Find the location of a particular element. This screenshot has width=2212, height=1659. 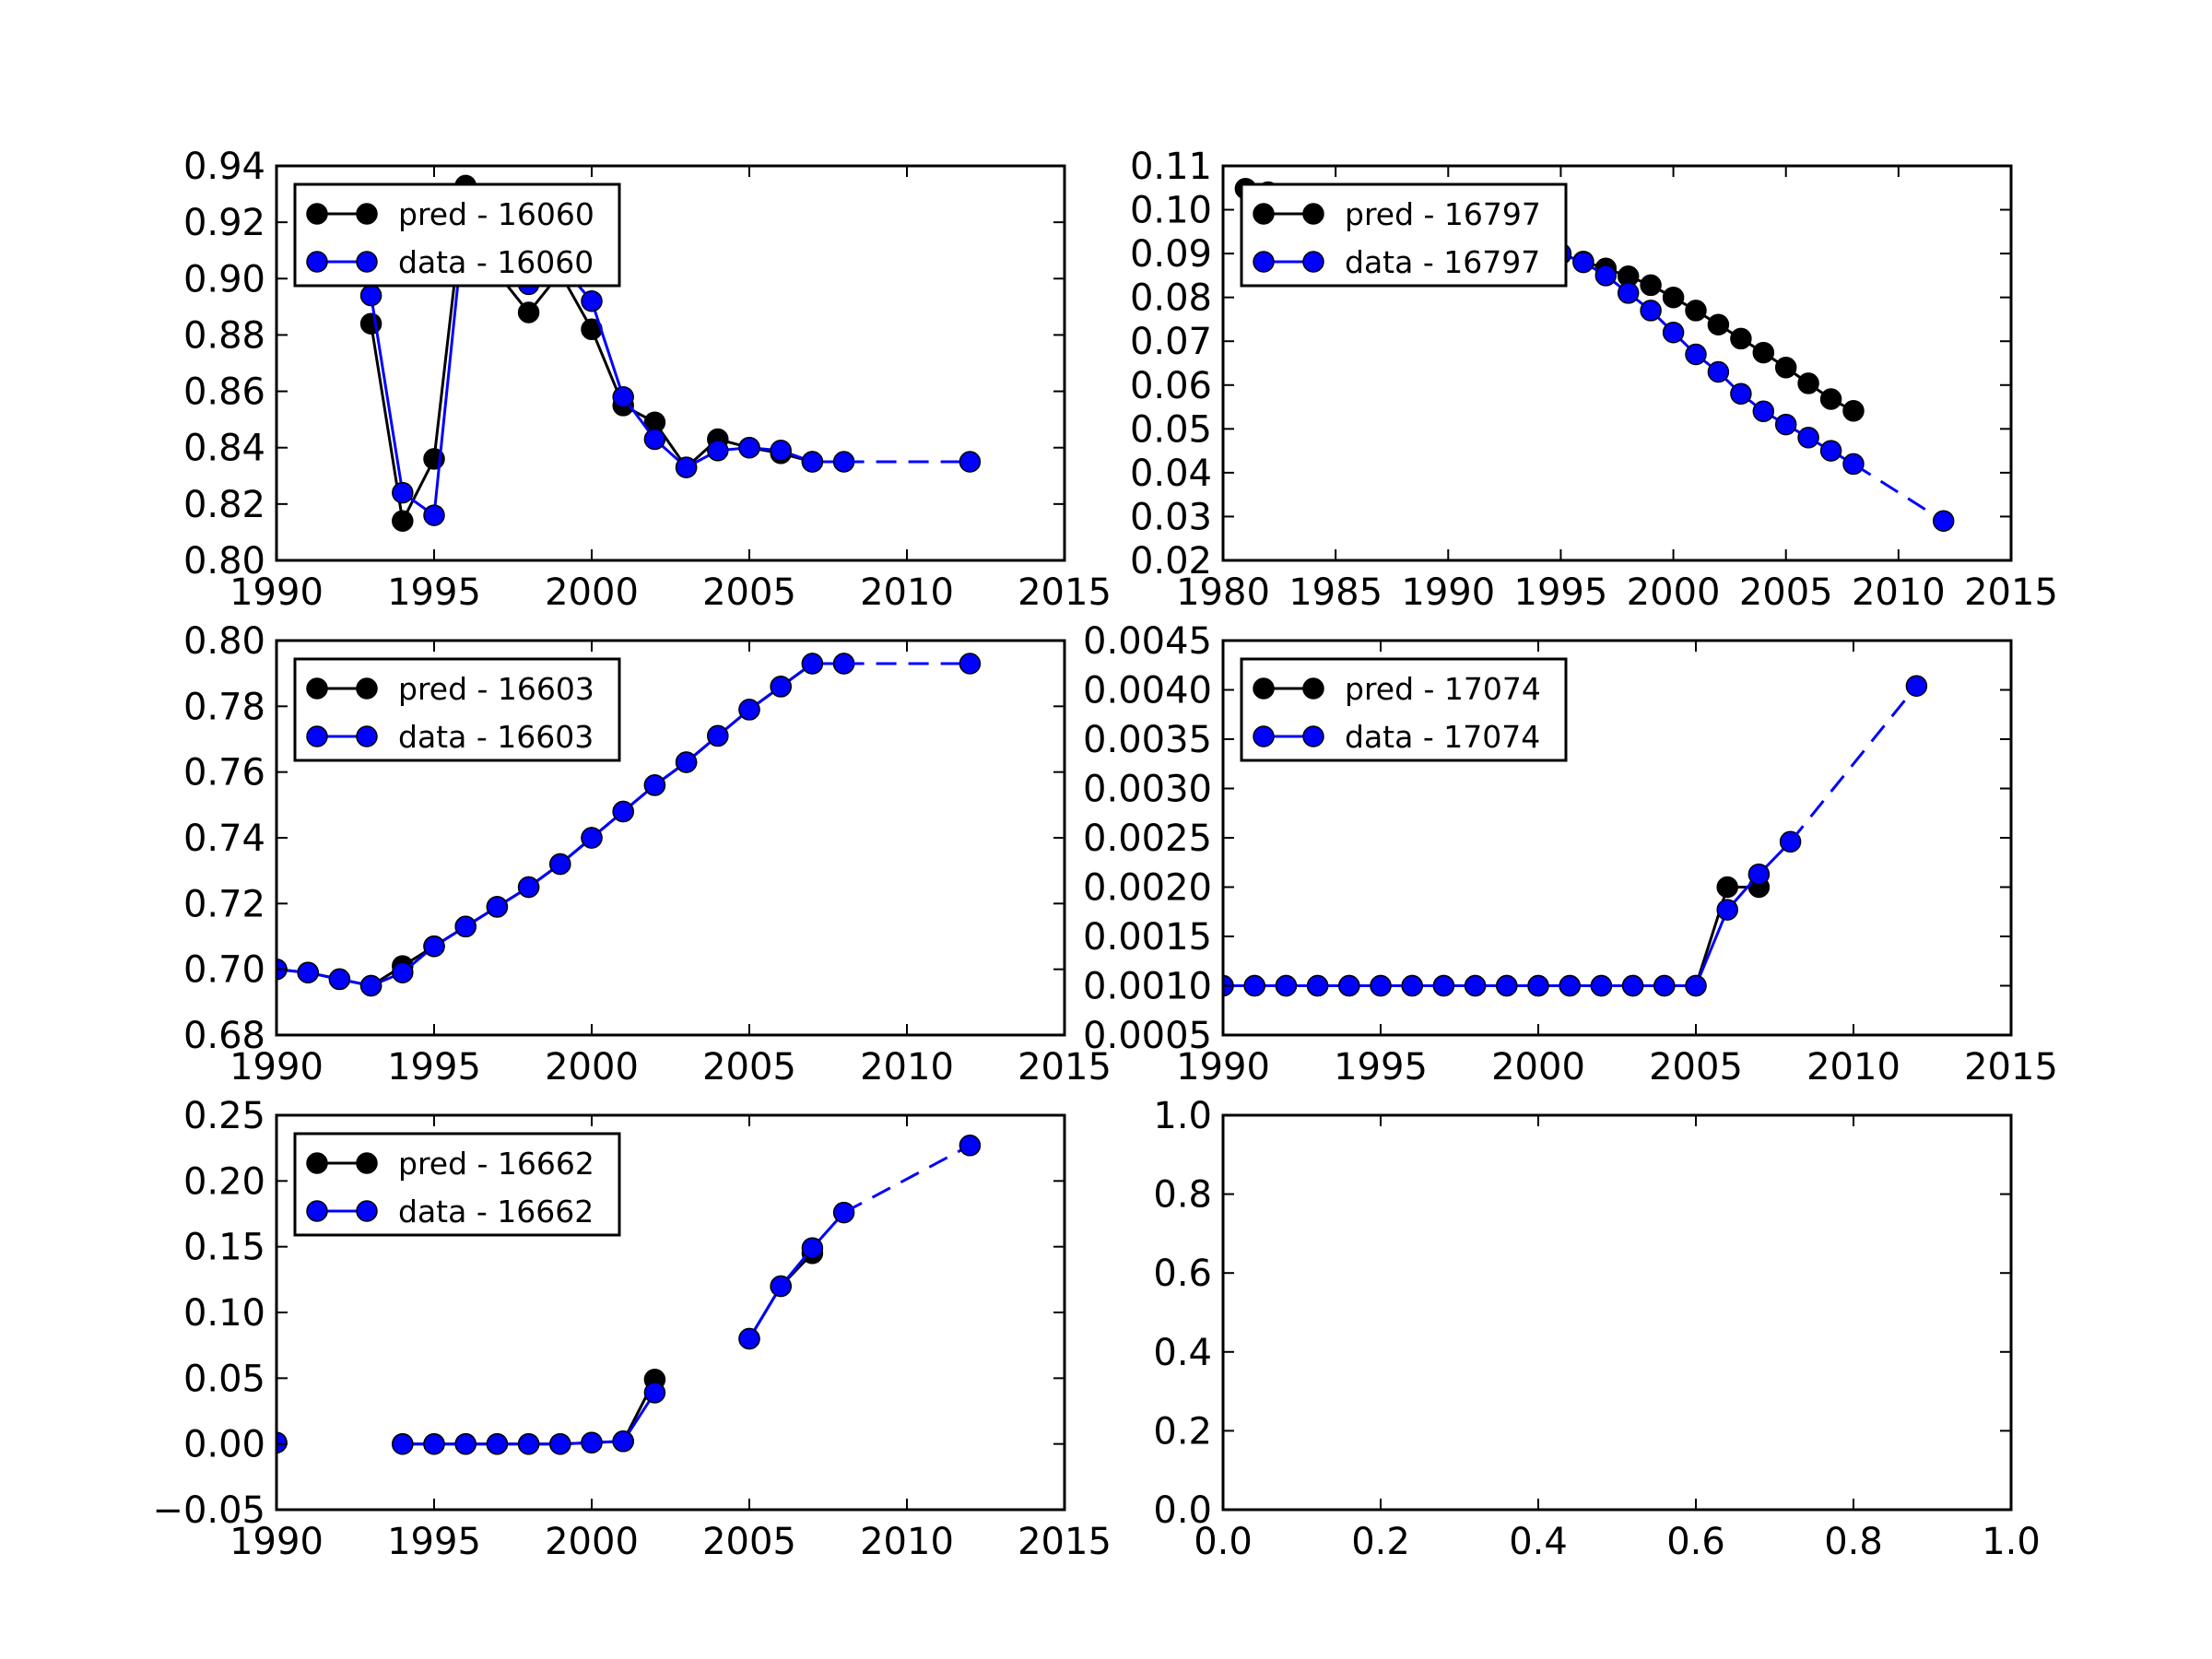

y-tick-label: 0.0035 is located at coordinates (1147, 740).